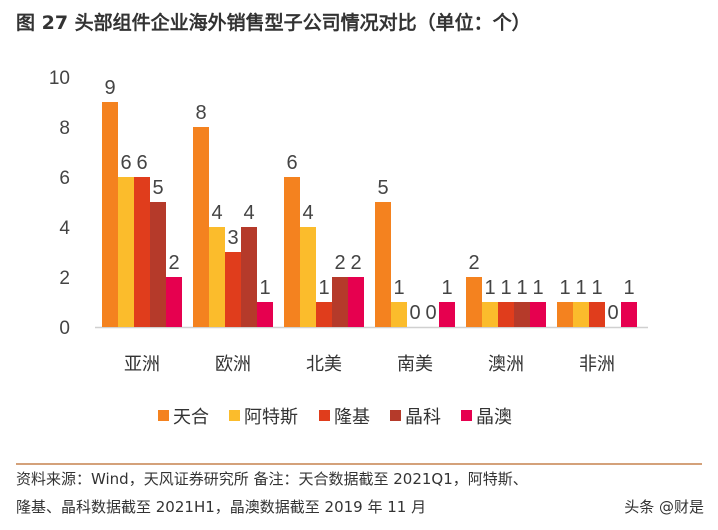 This screenshot has height=530, width=718. What do you see at coordinates (324, 314) in the screenshot?
I see `bar-隆基-北美` at bounding box center [324, 314].